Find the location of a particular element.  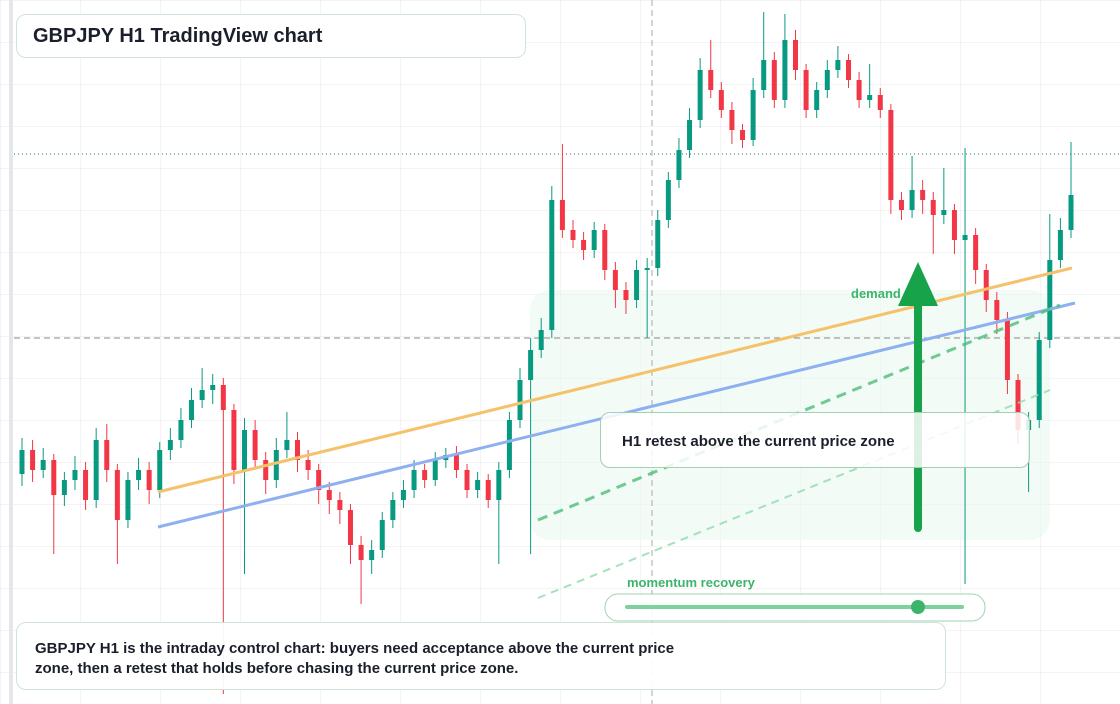

momentum-knob is located at coordinates (918, 607).